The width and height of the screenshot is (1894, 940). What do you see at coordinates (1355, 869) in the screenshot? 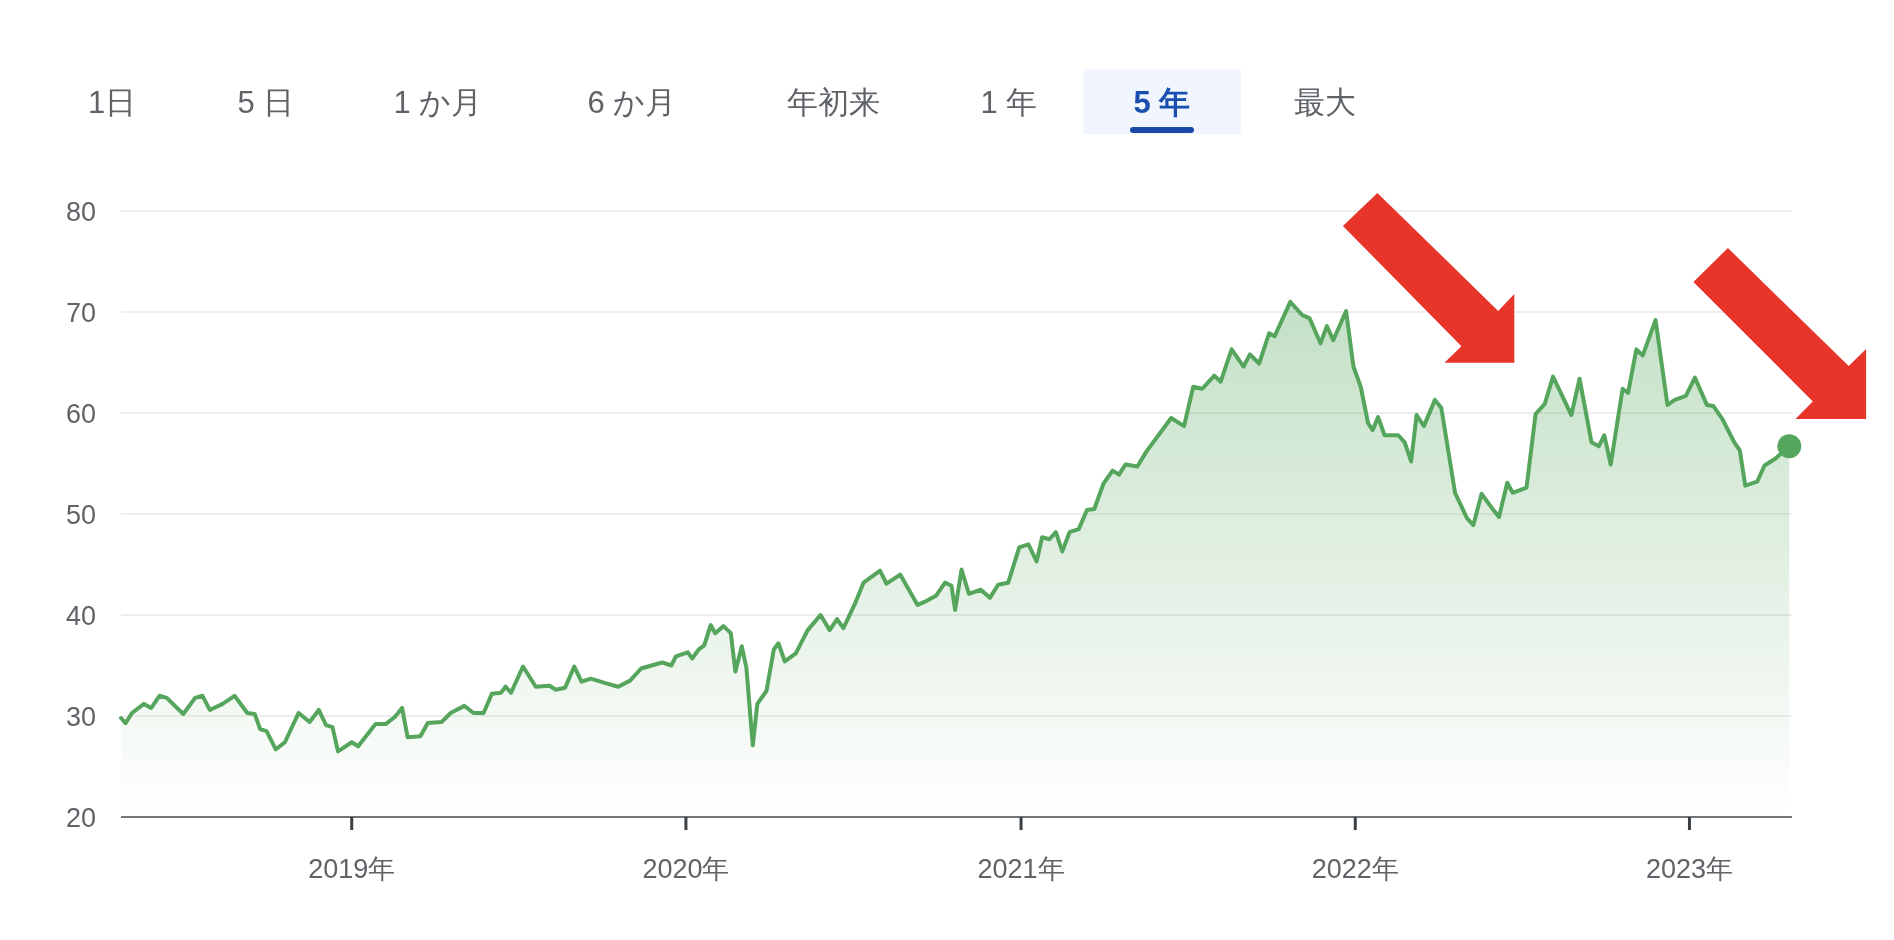
I see `x-tick-label: 2022年` at bounding box center [1355, 869].